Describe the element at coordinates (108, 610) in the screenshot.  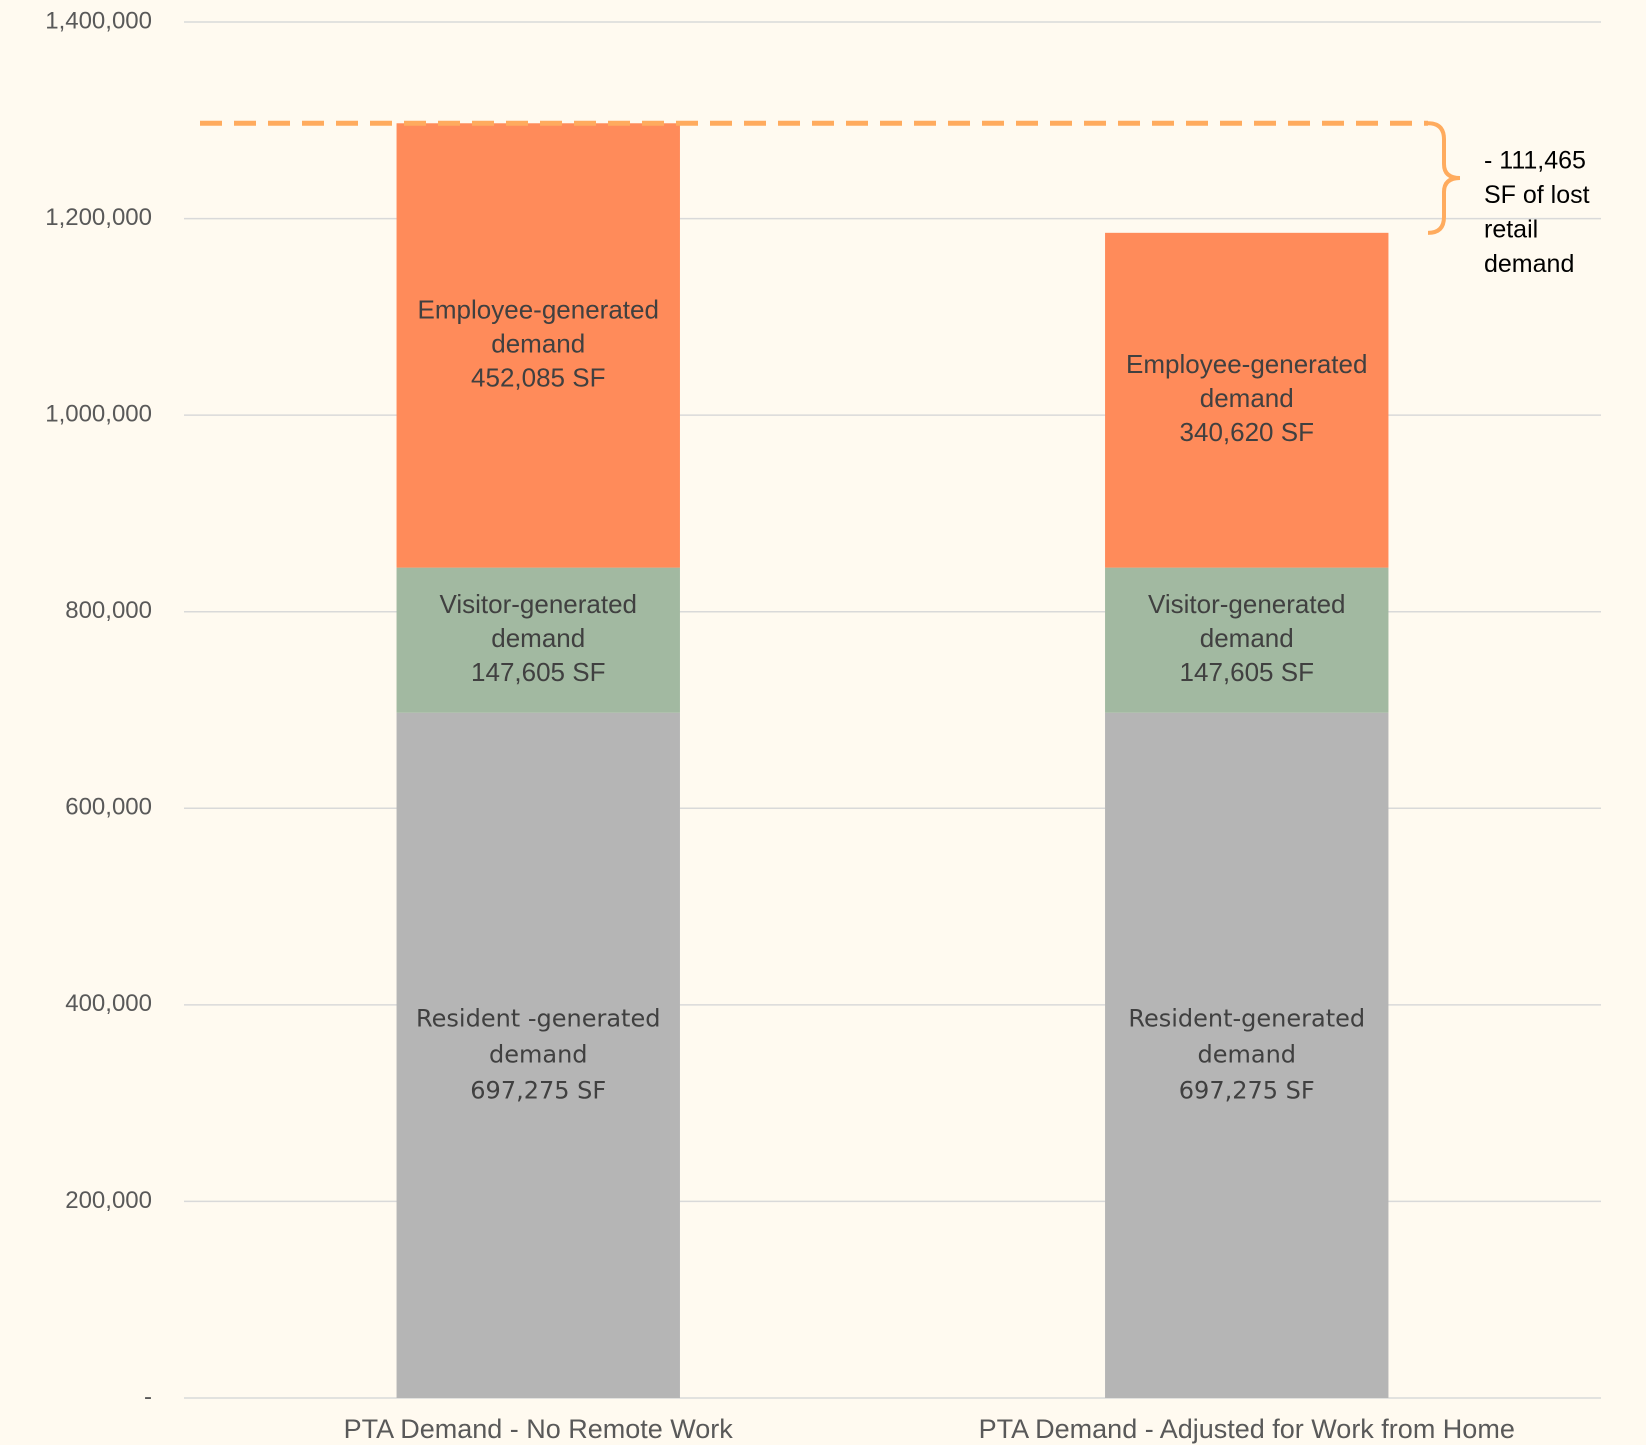
I see `y-tick-label: 800,000` at that location.